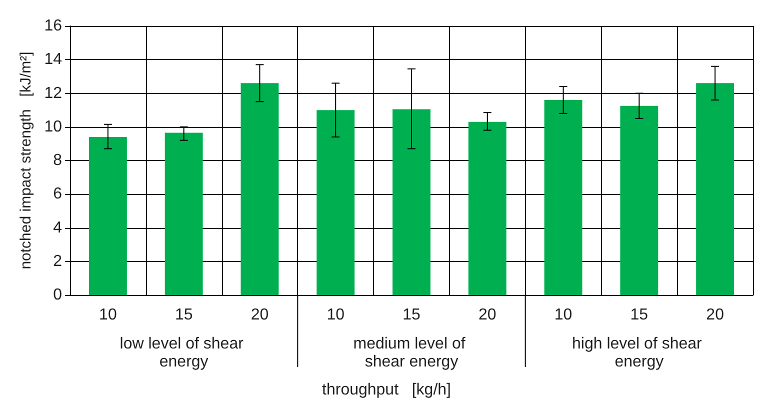 The height and width of the screenshot is (411, 773). Describe the element at coordinates (57, 295) in the screenshot. I see `y-tick-label: 0` at that location.